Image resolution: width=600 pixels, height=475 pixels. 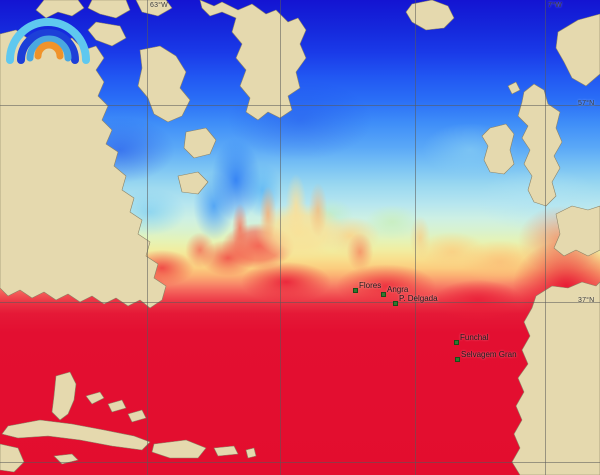 What do you see at coordinates (415, 237) in the screenshot?
I see `graticule-longitude-c` at bounding box center [415, 237].